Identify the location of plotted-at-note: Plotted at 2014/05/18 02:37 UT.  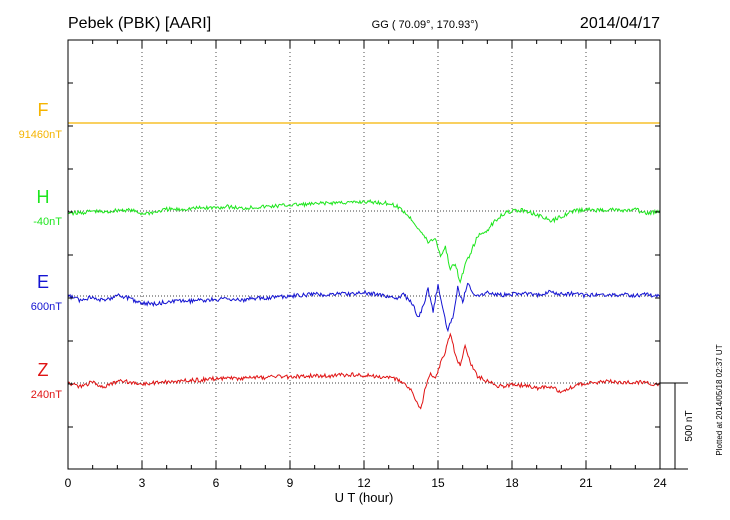
(719, 399).